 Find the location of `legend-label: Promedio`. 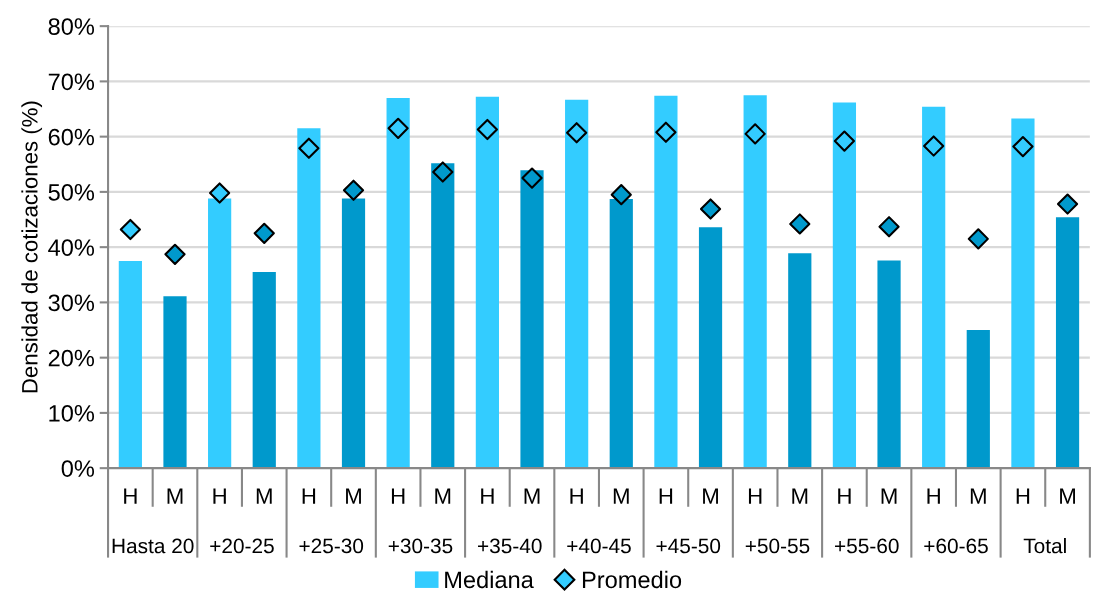

legend-label: Promedio is located at coordinates (632, 579).